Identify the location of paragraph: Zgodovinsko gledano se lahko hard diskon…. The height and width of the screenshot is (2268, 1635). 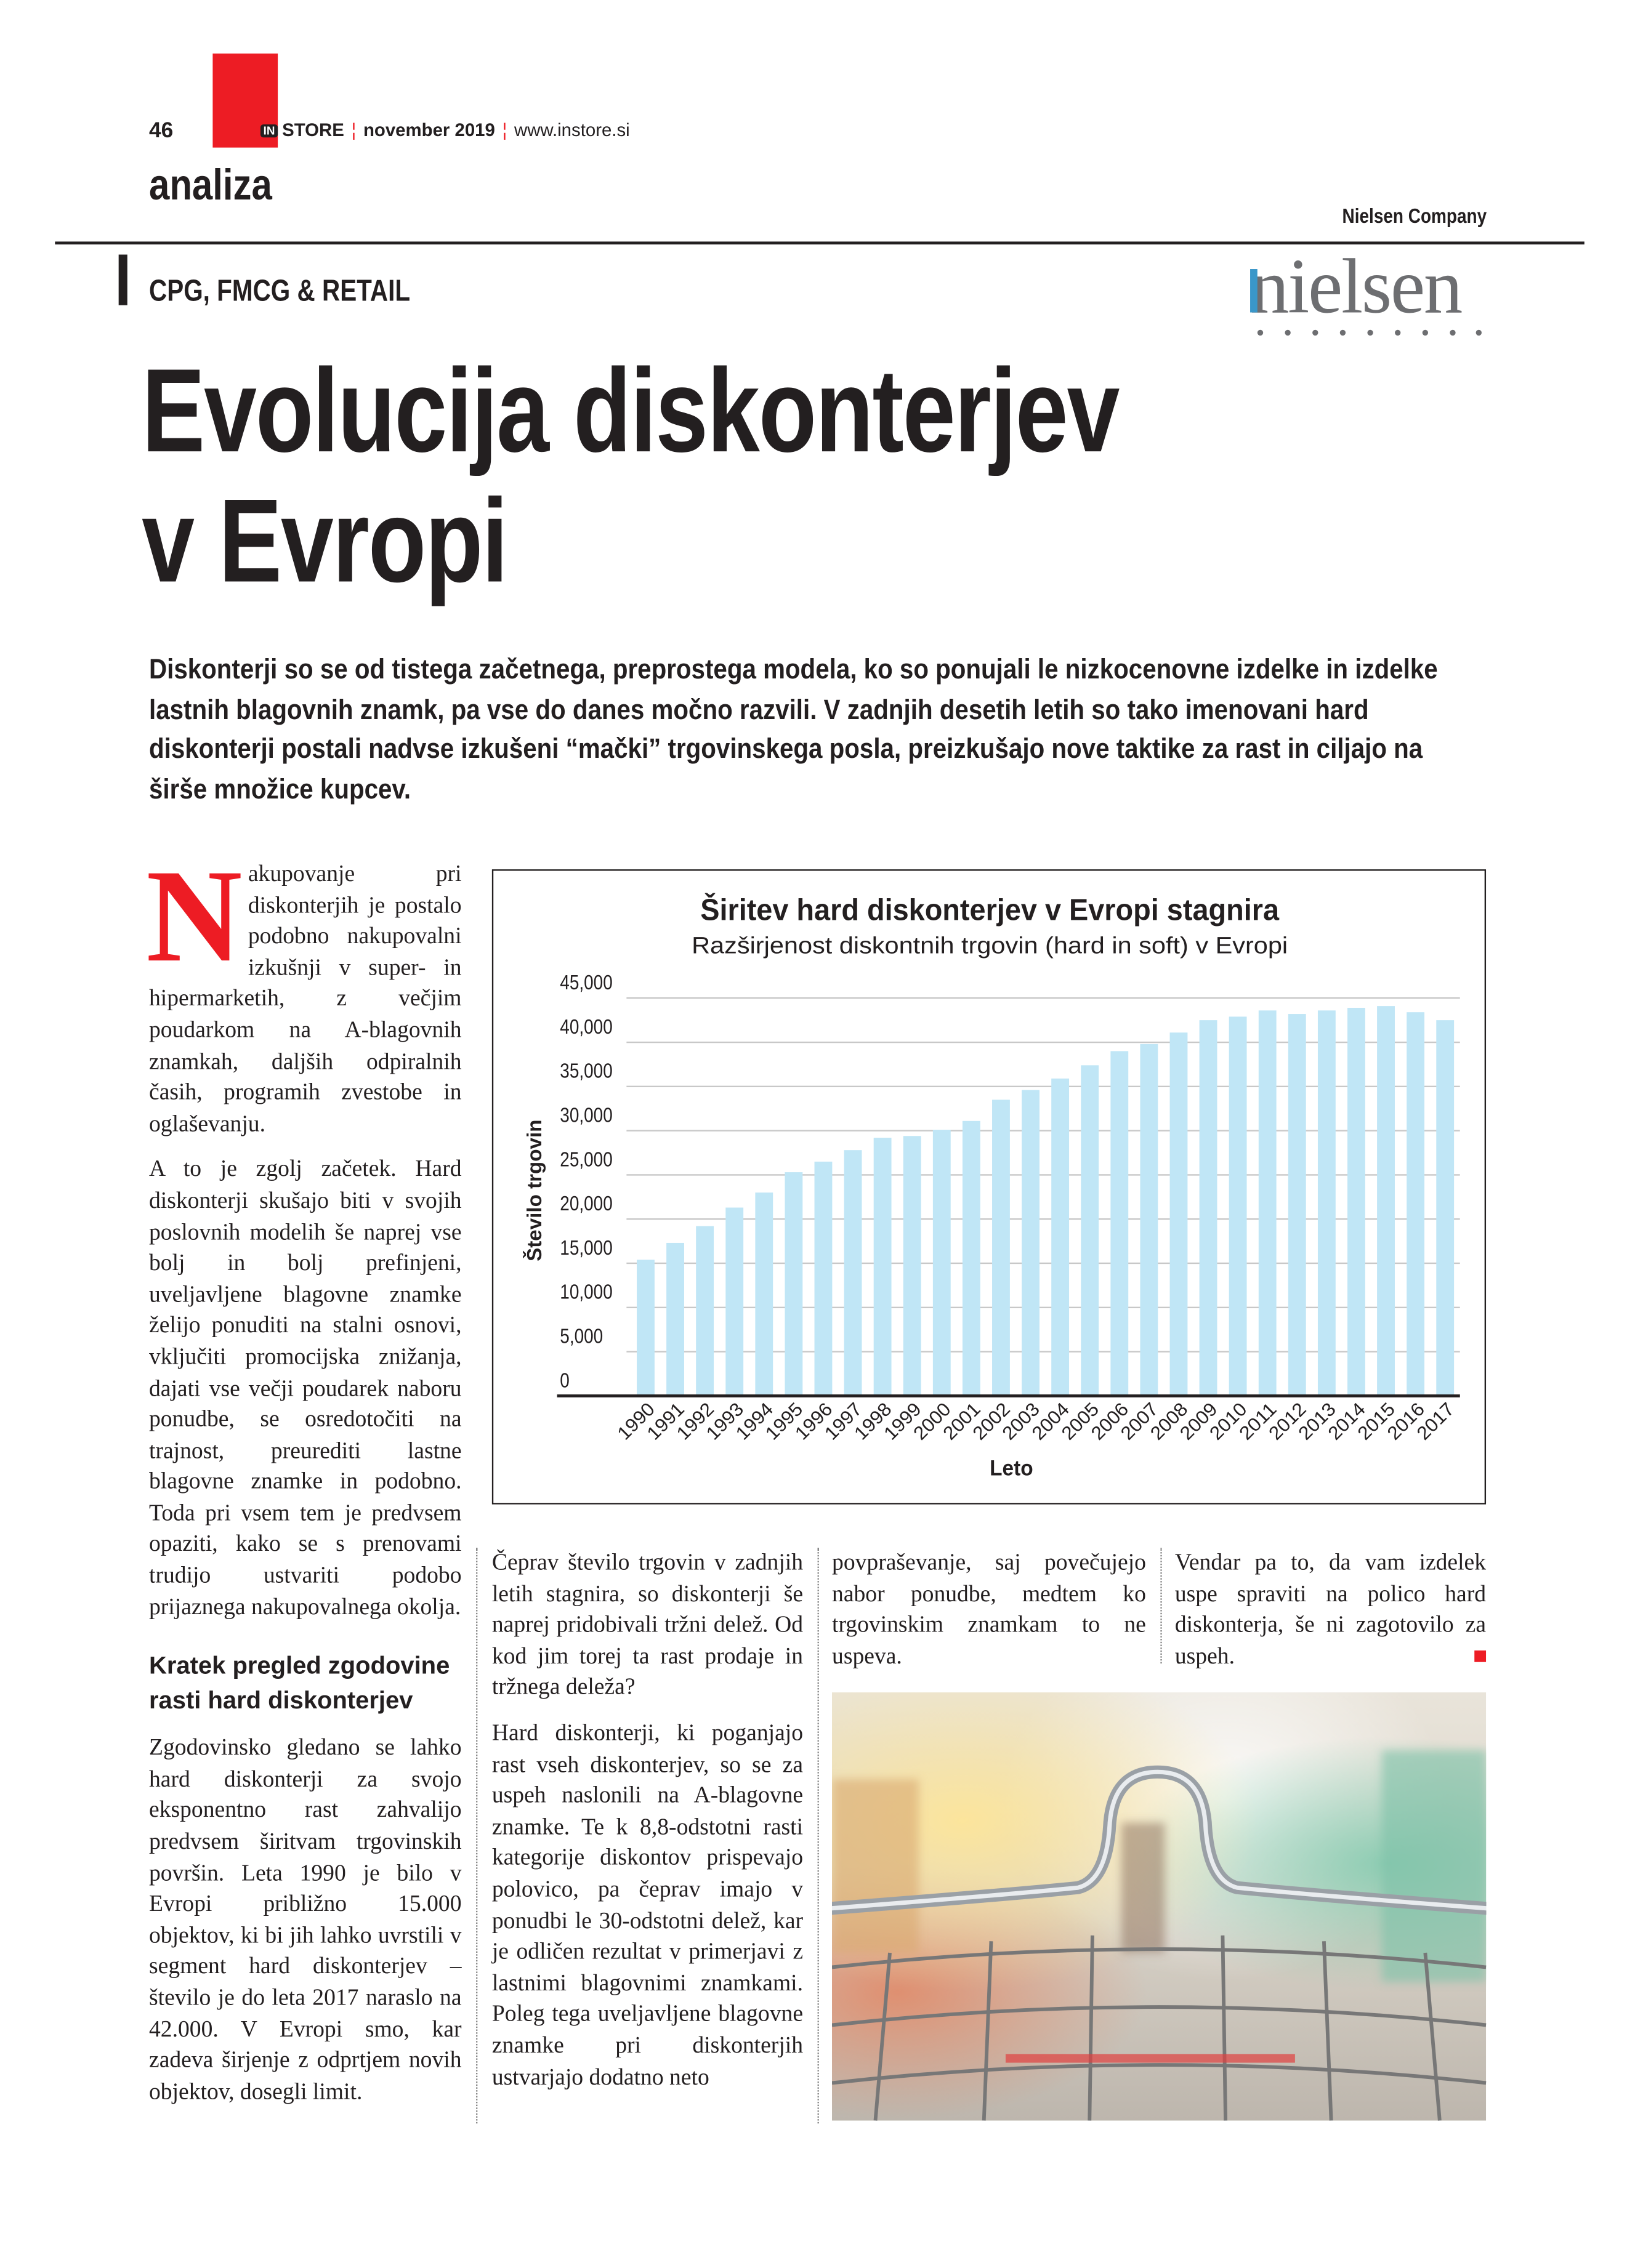
(305, 1921).